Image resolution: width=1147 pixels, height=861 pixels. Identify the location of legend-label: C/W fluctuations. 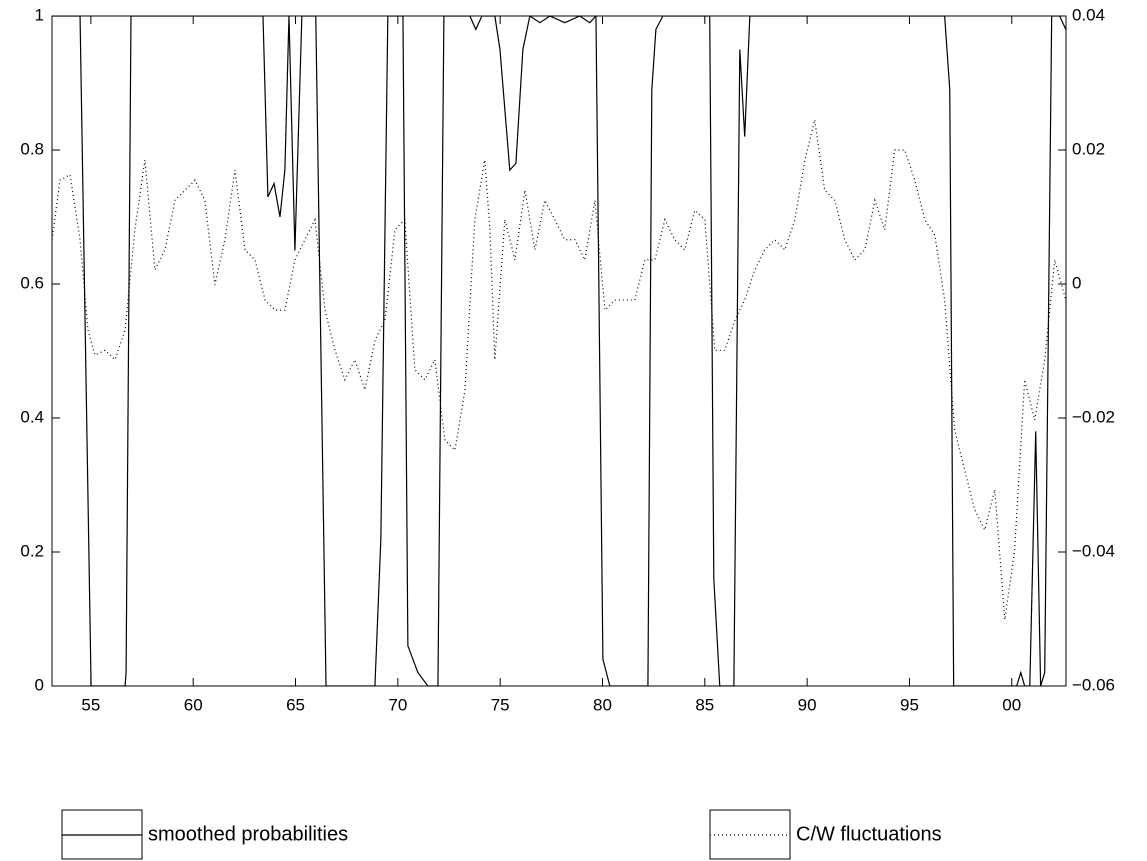
(869, 834).